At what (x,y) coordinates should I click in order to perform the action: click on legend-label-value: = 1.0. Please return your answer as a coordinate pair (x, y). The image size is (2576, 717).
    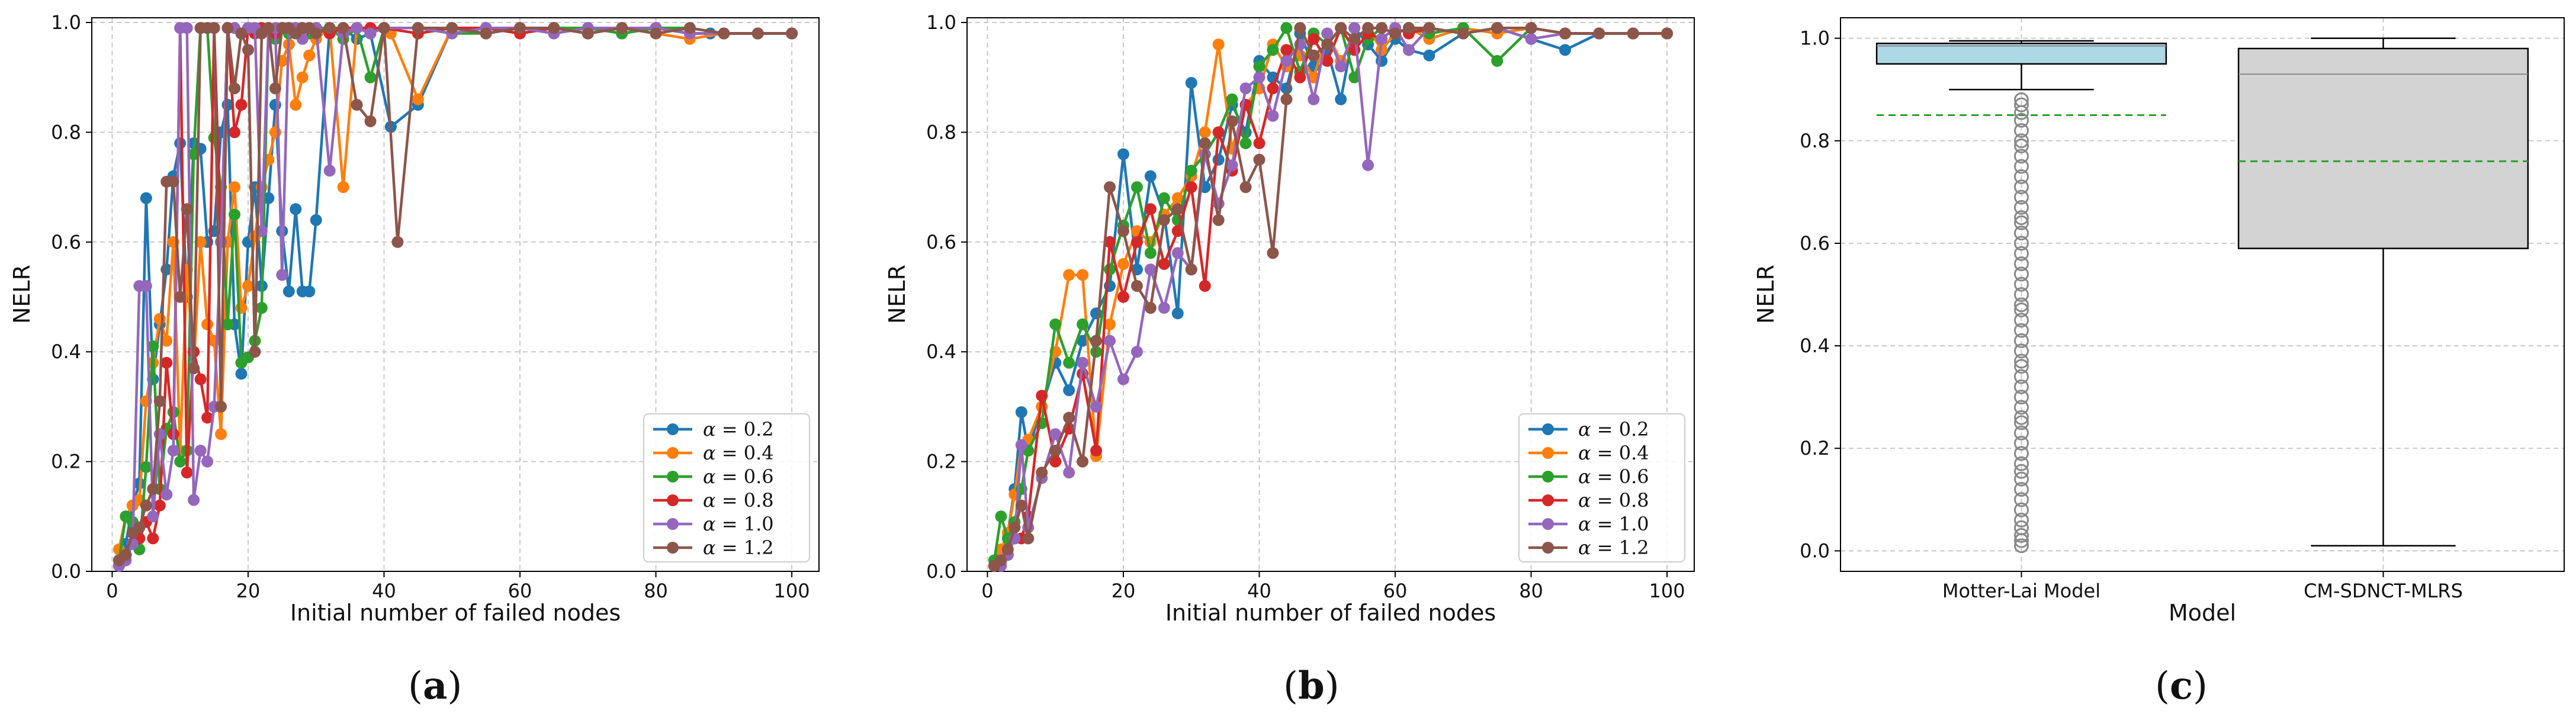
    Looking at the image, I should click on (745, 524).